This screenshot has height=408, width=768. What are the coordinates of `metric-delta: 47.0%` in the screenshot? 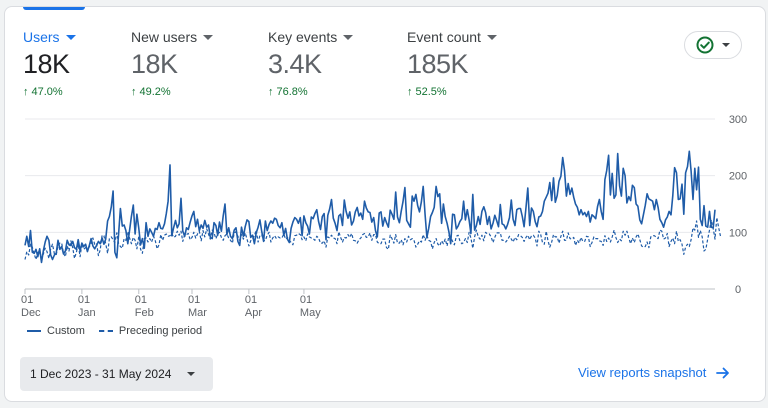 It's located at (47, 92).